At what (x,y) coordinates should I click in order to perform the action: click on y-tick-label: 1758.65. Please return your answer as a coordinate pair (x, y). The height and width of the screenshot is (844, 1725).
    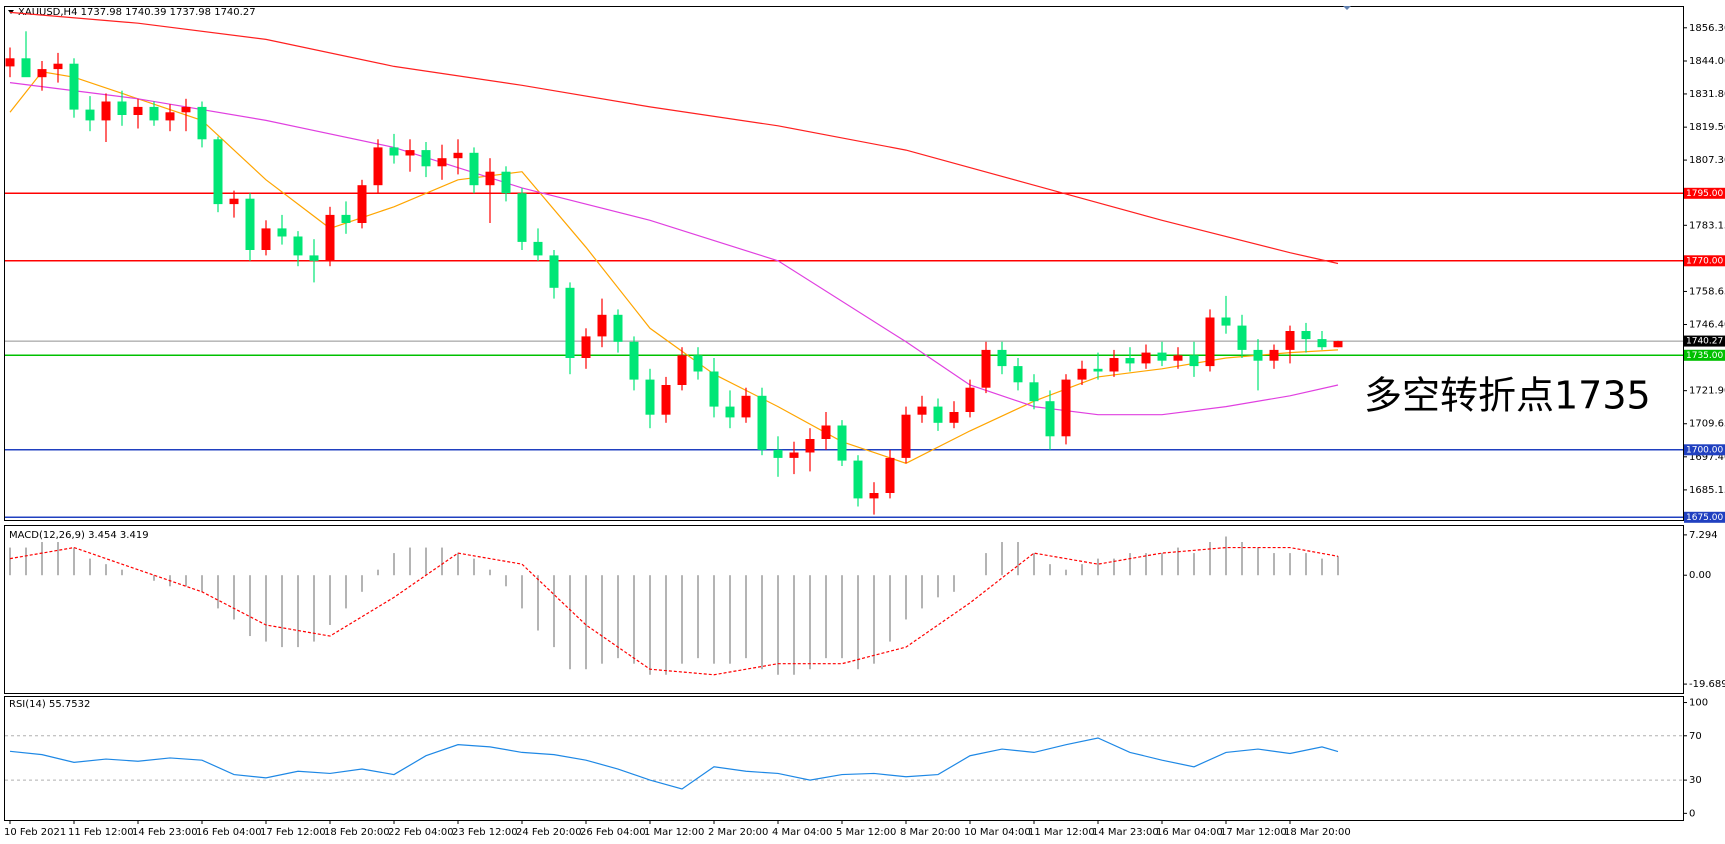
    Looking at the image, I should click on (1707, 291).